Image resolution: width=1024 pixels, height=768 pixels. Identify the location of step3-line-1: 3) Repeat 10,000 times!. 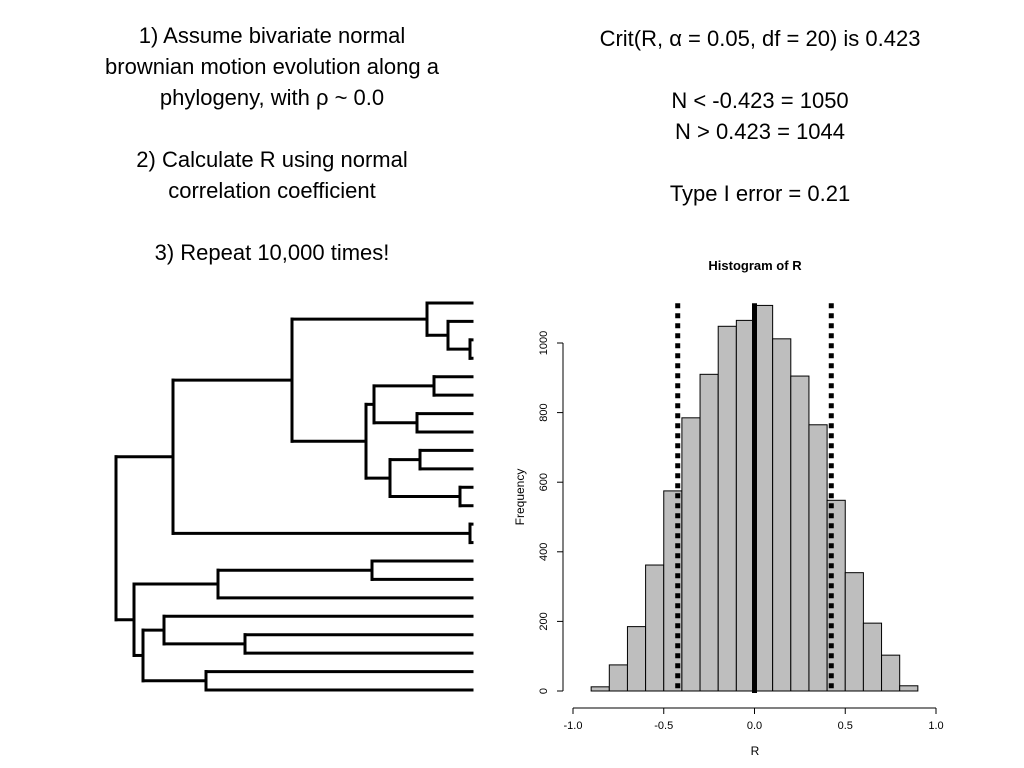
(272, 252).